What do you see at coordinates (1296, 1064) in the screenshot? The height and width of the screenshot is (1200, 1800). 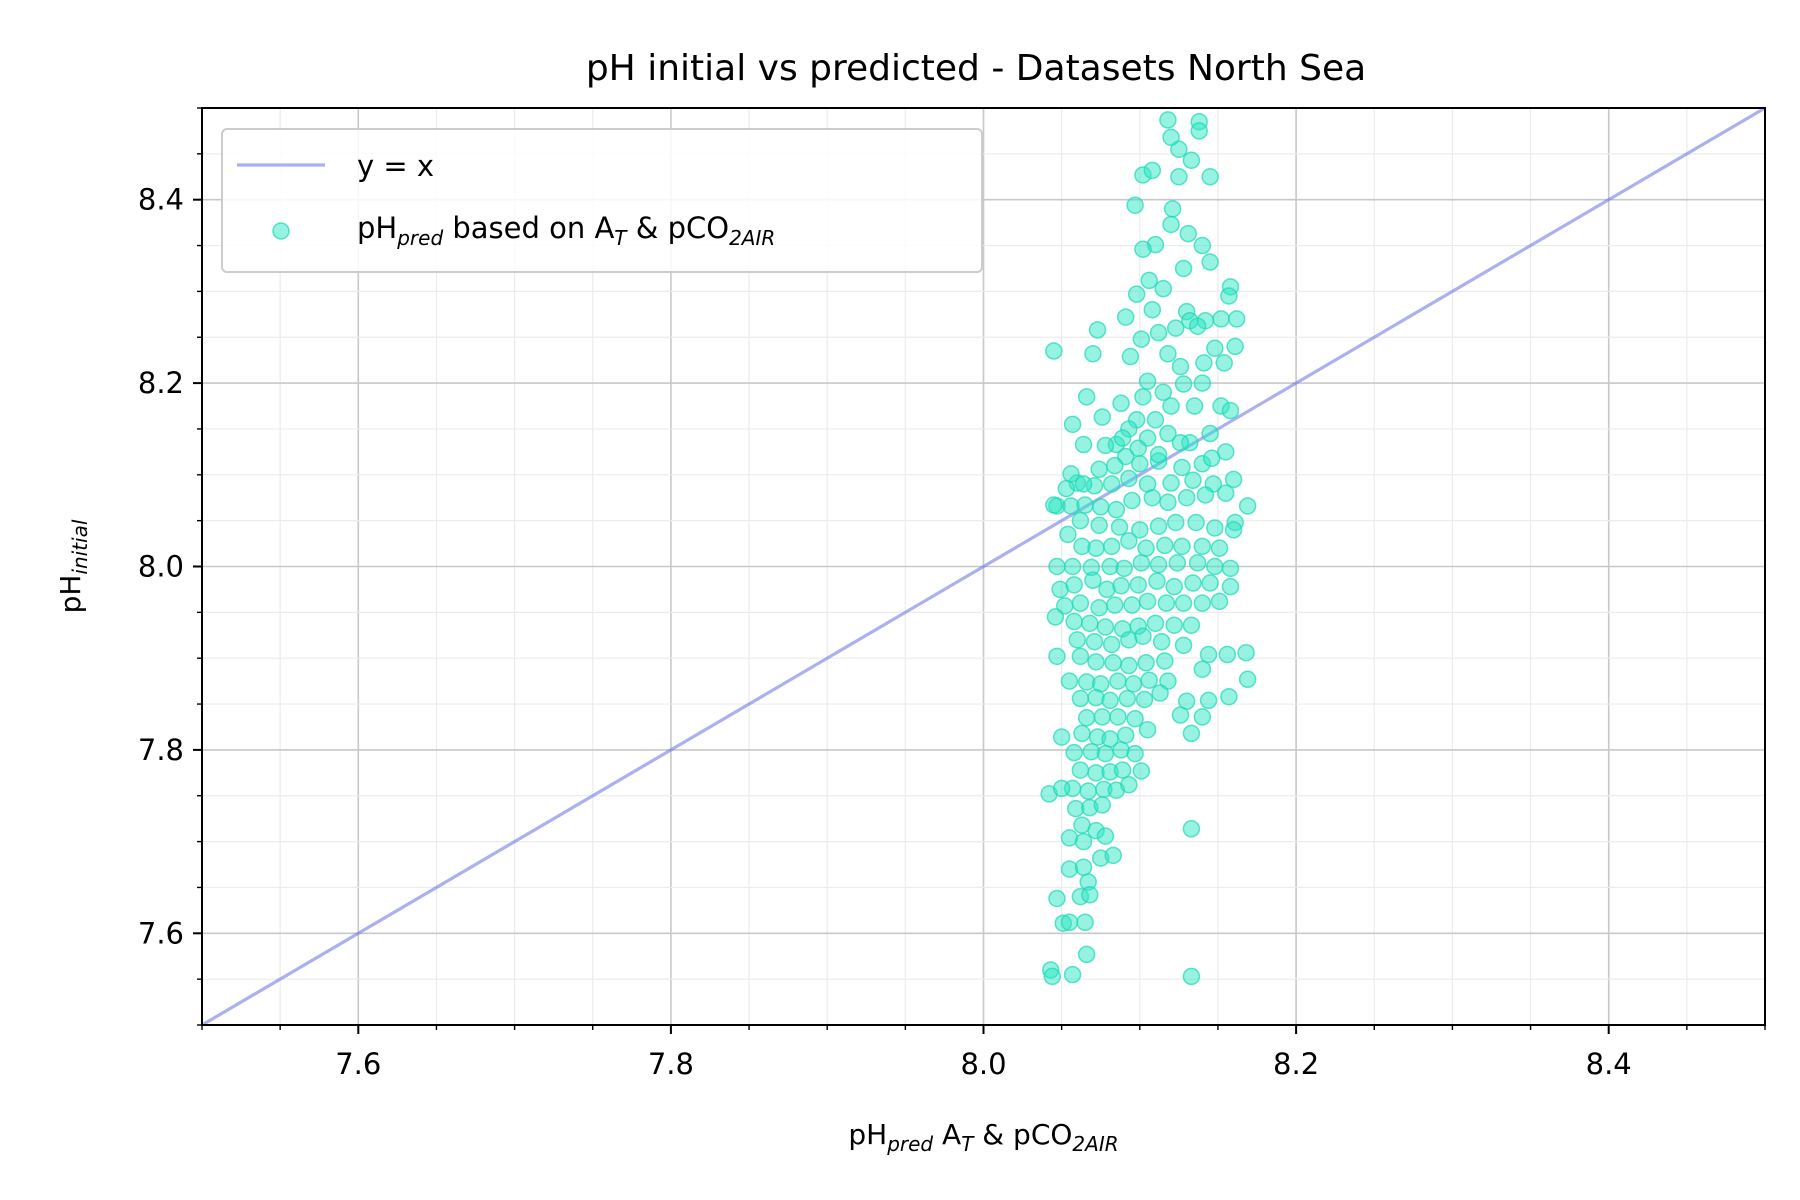 I see `x-tick-label: 8.2` at bounding box center [1296, 1064].